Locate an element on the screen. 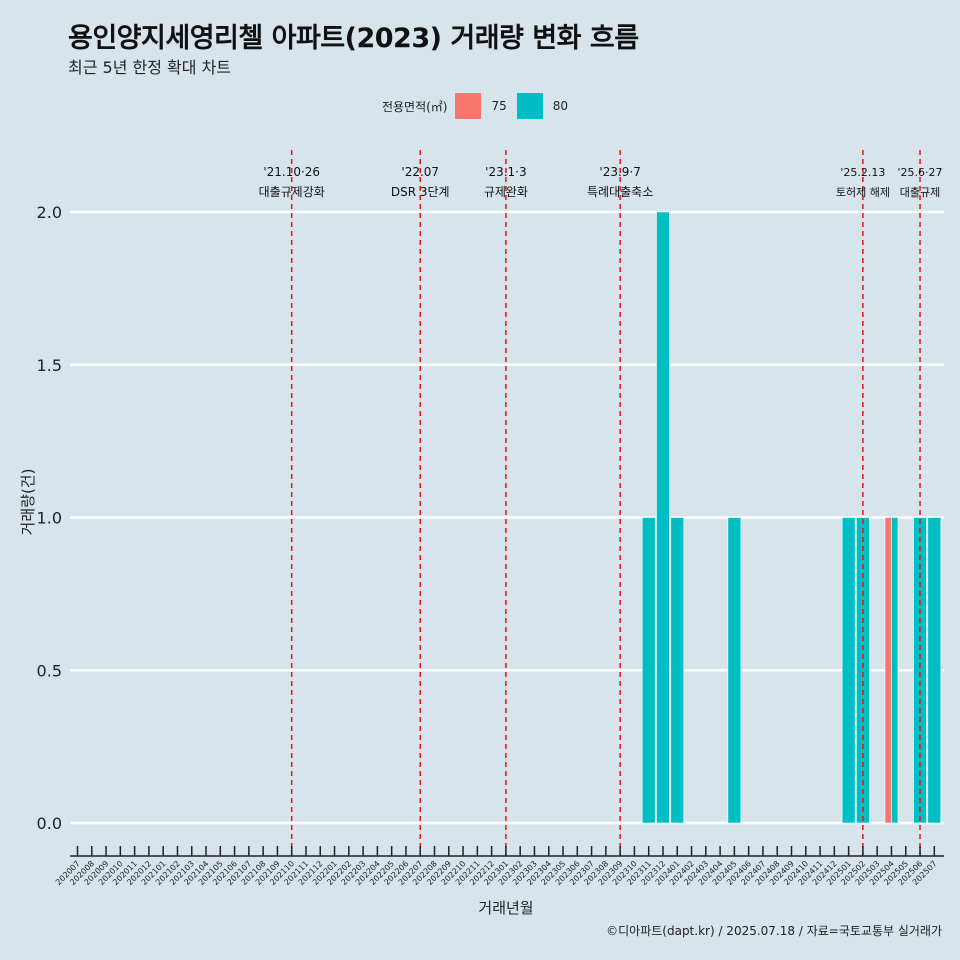 This screenshot has width=960, height=960. event-date-label: '22.07 is located at coordinates (420, 172).